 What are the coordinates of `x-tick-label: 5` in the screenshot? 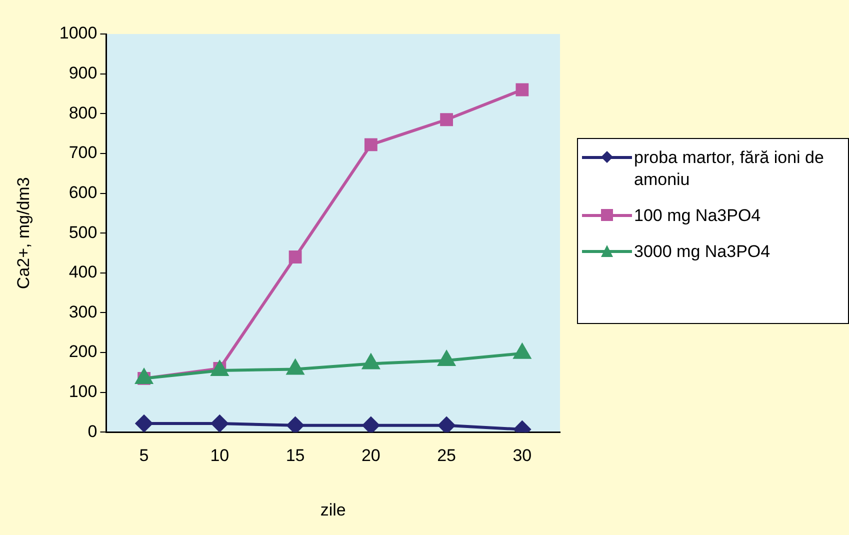 It's located at (144, 456).